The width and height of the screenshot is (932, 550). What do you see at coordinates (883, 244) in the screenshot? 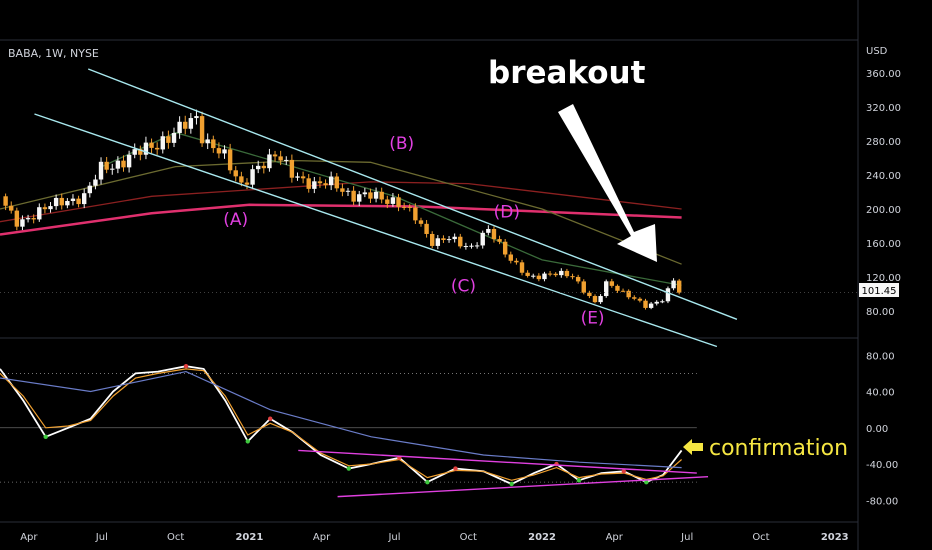
I see `price-tick-label: 160.00` at bounding box center [883, 244].